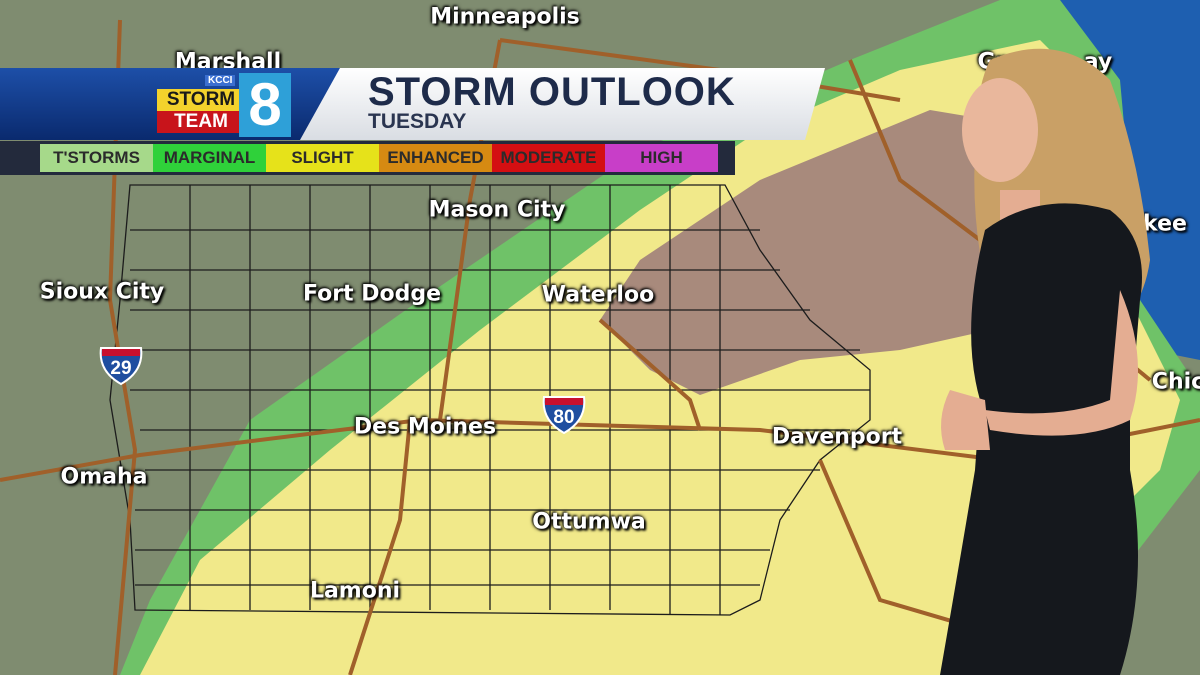  What do you see at coordinates (102, 292) in the screenshot?
I see `city-label: Sioux City` at bounding box center [102, 292].